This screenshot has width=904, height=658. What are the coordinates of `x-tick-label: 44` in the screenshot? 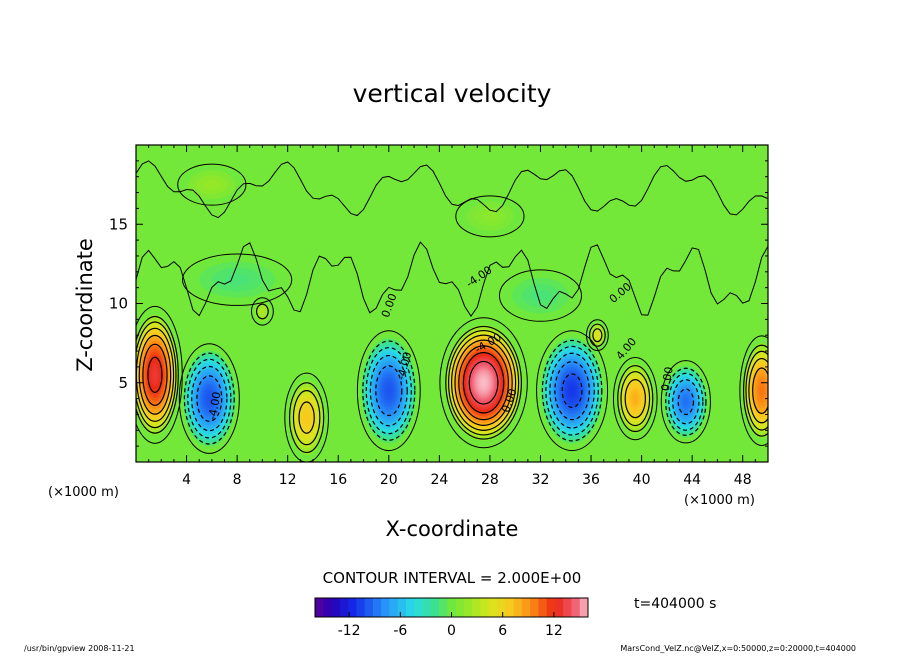 It's located at (692, 480).